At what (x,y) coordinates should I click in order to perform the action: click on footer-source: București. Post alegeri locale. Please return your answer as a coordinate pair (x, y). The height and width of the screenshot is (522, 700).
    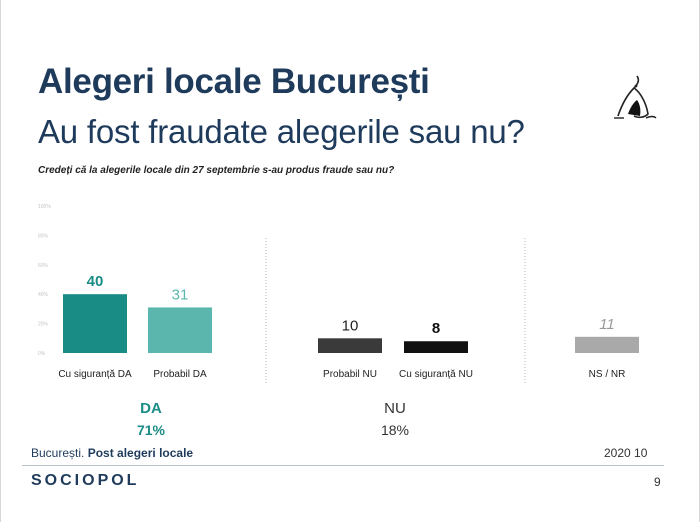
    Looking at the image, I should click on (112, 453).